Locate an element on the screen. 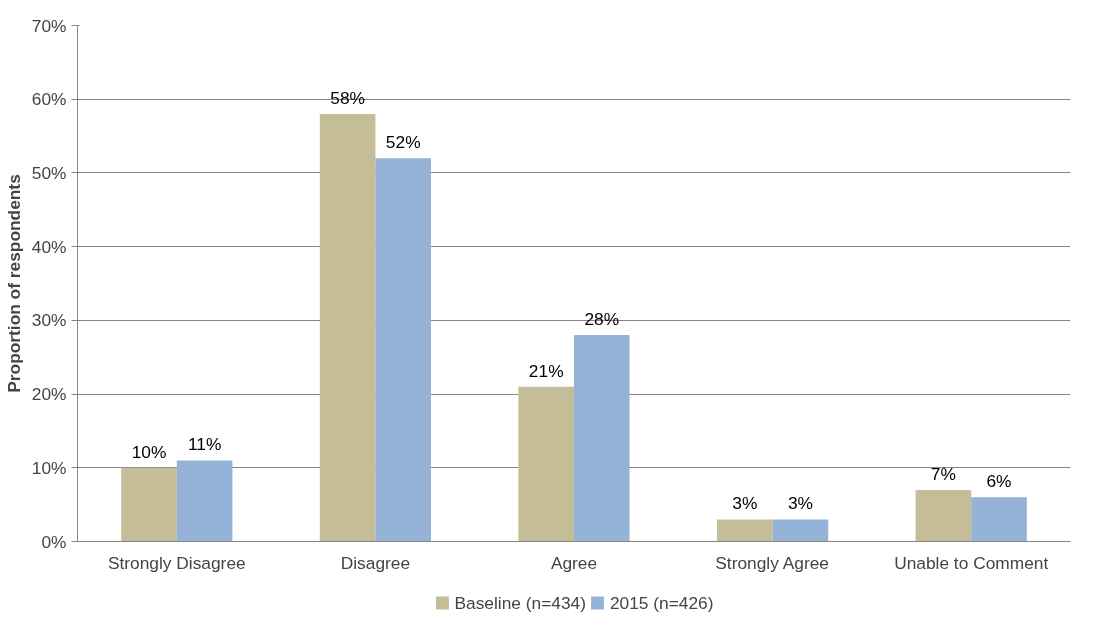 The width and height of the screenshot is (1096, 641). y-tick-label: 30% is located at coordinates (49, 320).